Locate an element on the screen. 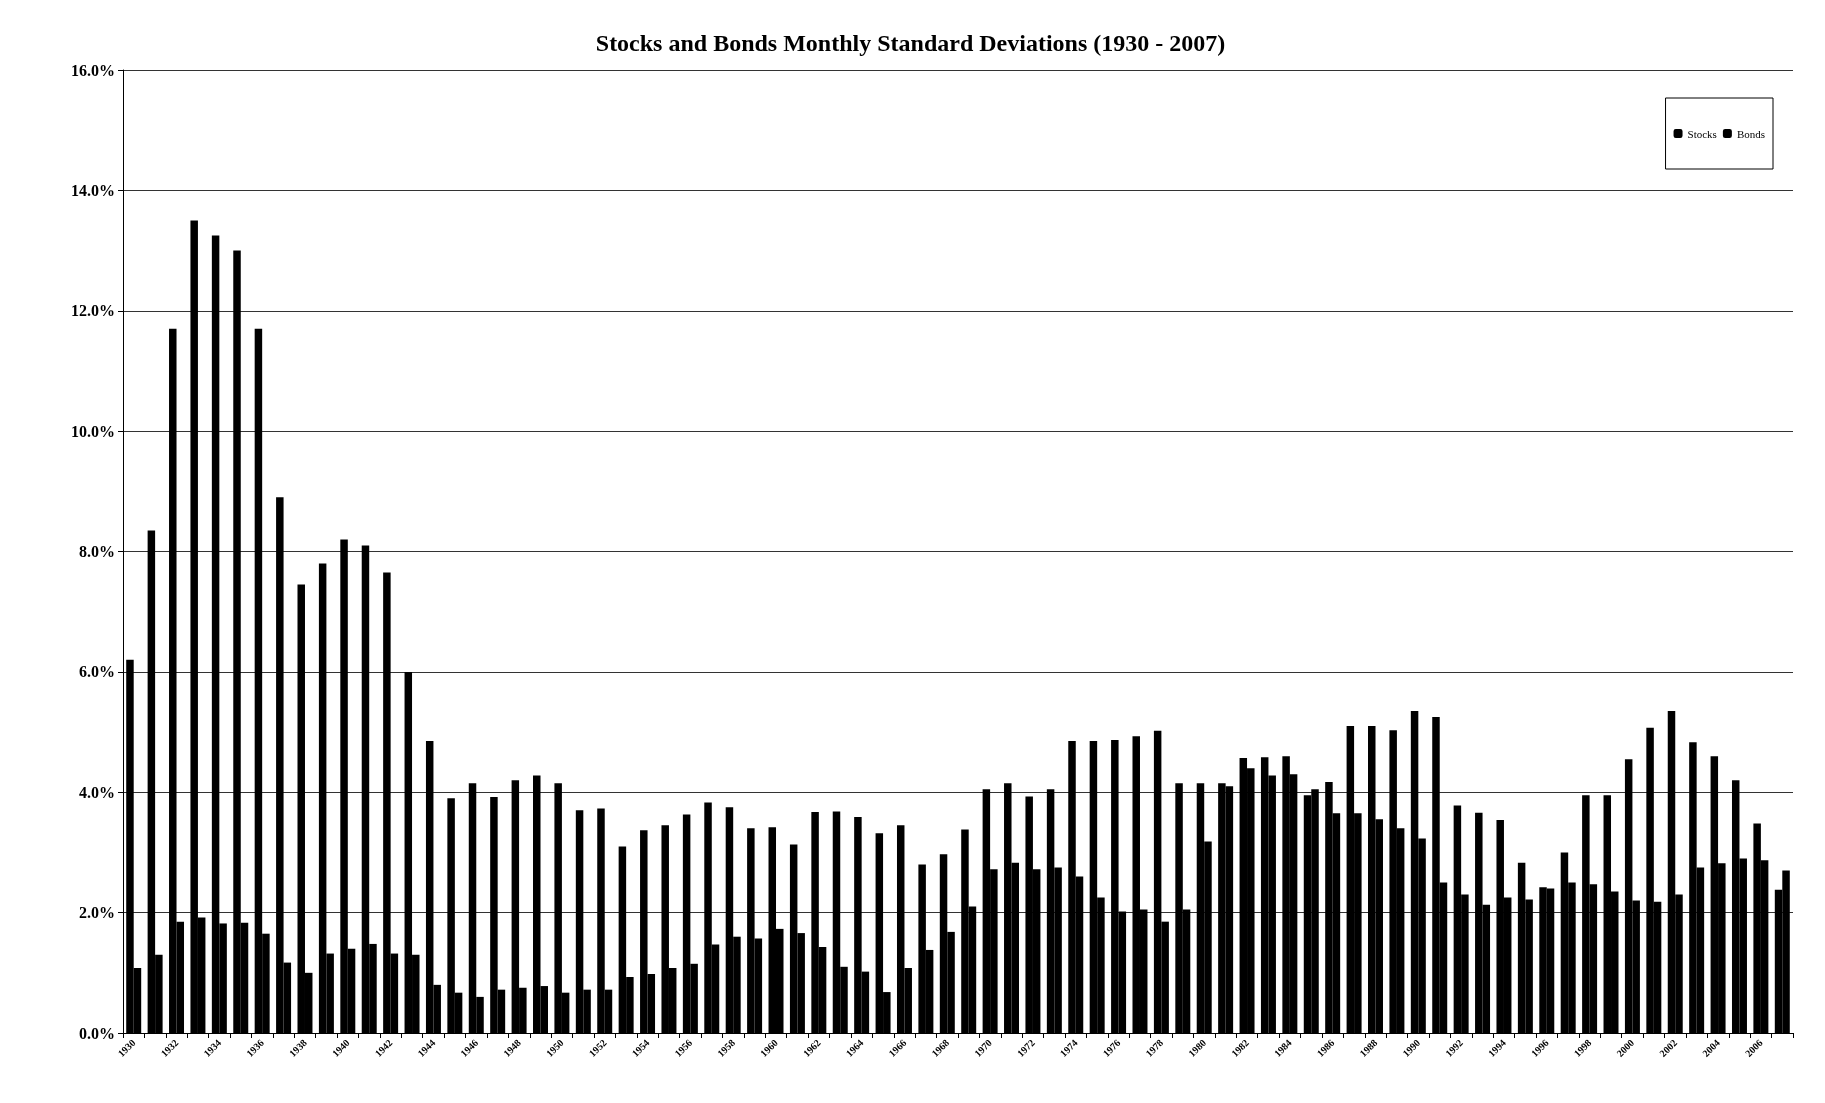 The width and height of the screenshot is (1825, 1103). x-tick-label: 1988 is located at coordinates (1368, 1048).